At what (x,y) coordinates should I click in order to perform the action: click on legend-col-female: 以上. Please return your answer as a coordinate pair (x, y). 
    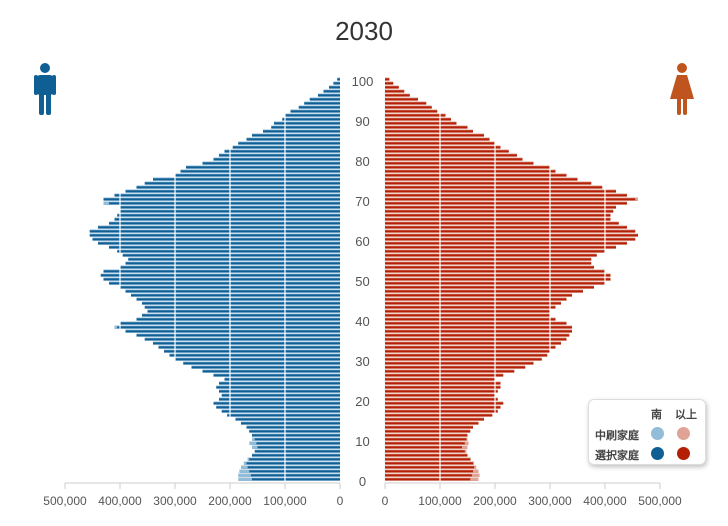
    Looking at the image, I should click on (686, 415).